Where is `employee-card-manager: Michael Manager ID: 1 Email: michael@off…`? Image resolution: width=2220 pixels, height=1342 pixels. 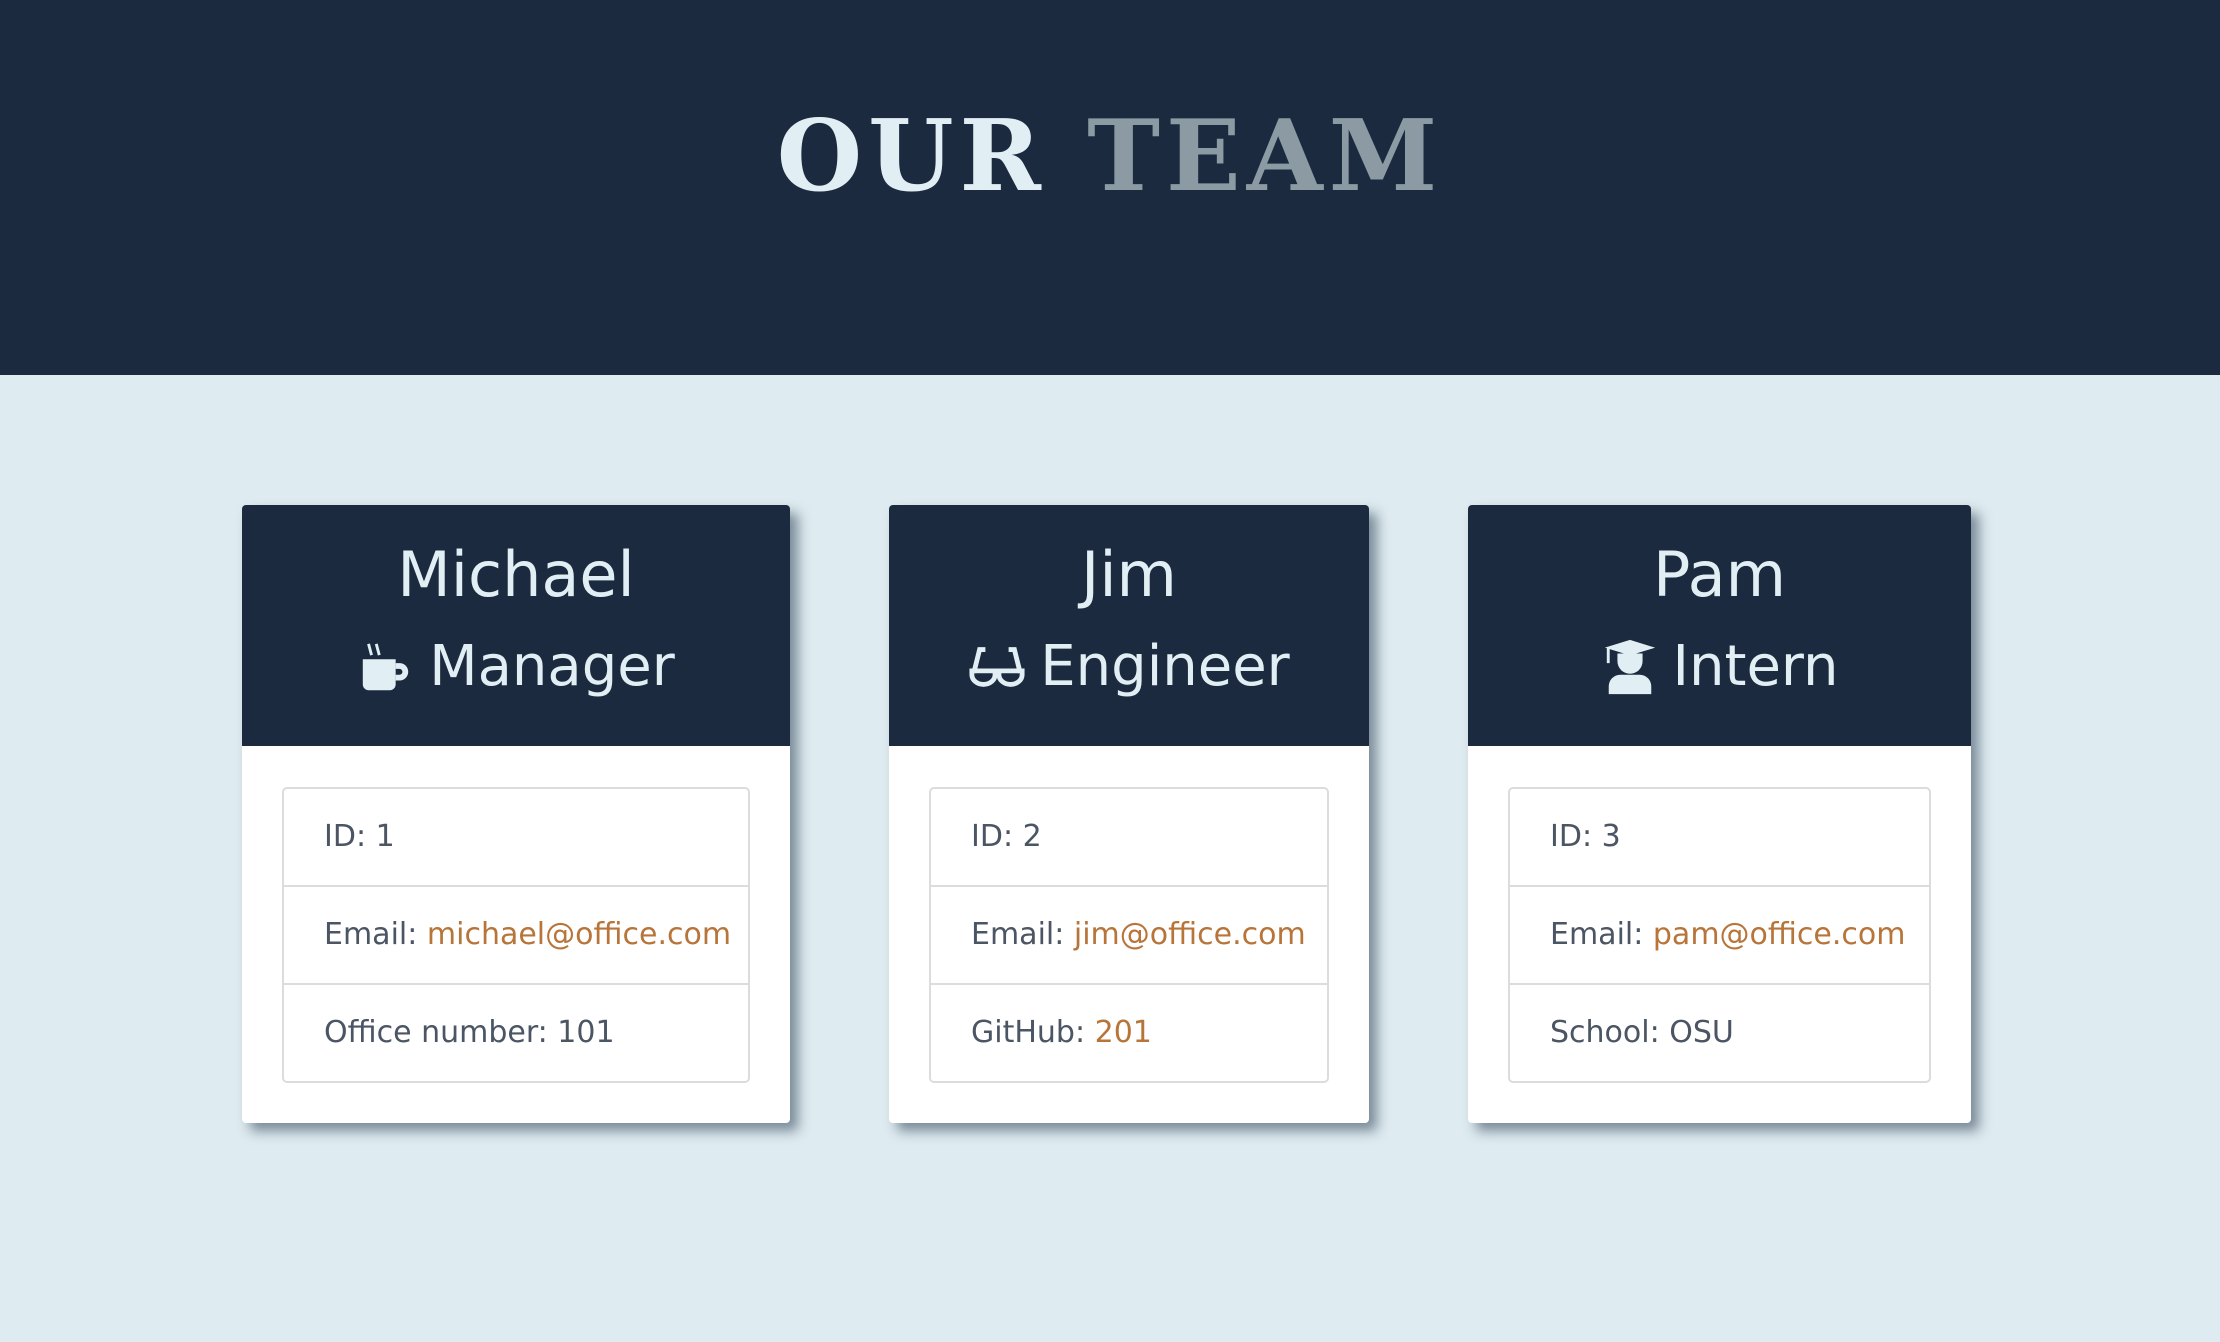
employee-card-manager: Michael Manager ID: 1 Email: michael@off… is located at coordinates (516, 814).